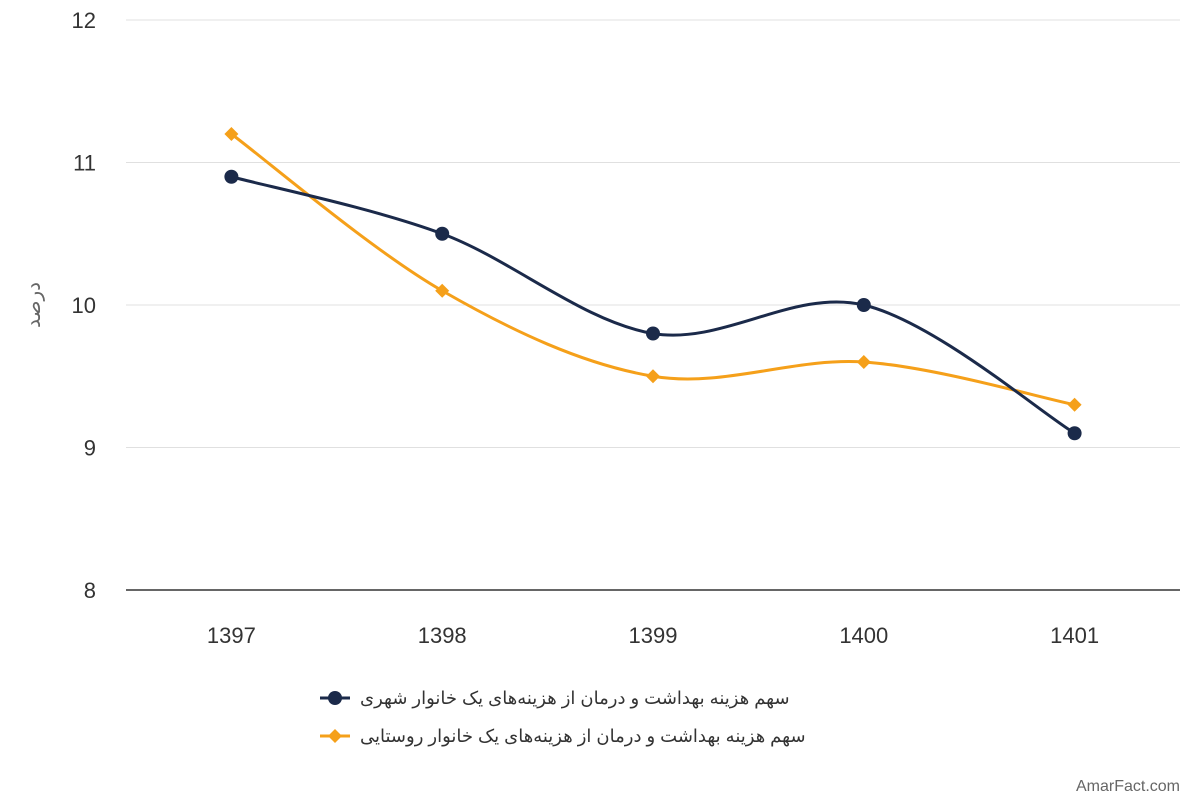  Describe the element at coordinates (90, 590) in the screenshot. I see `y-tick-label: 8` at that location.